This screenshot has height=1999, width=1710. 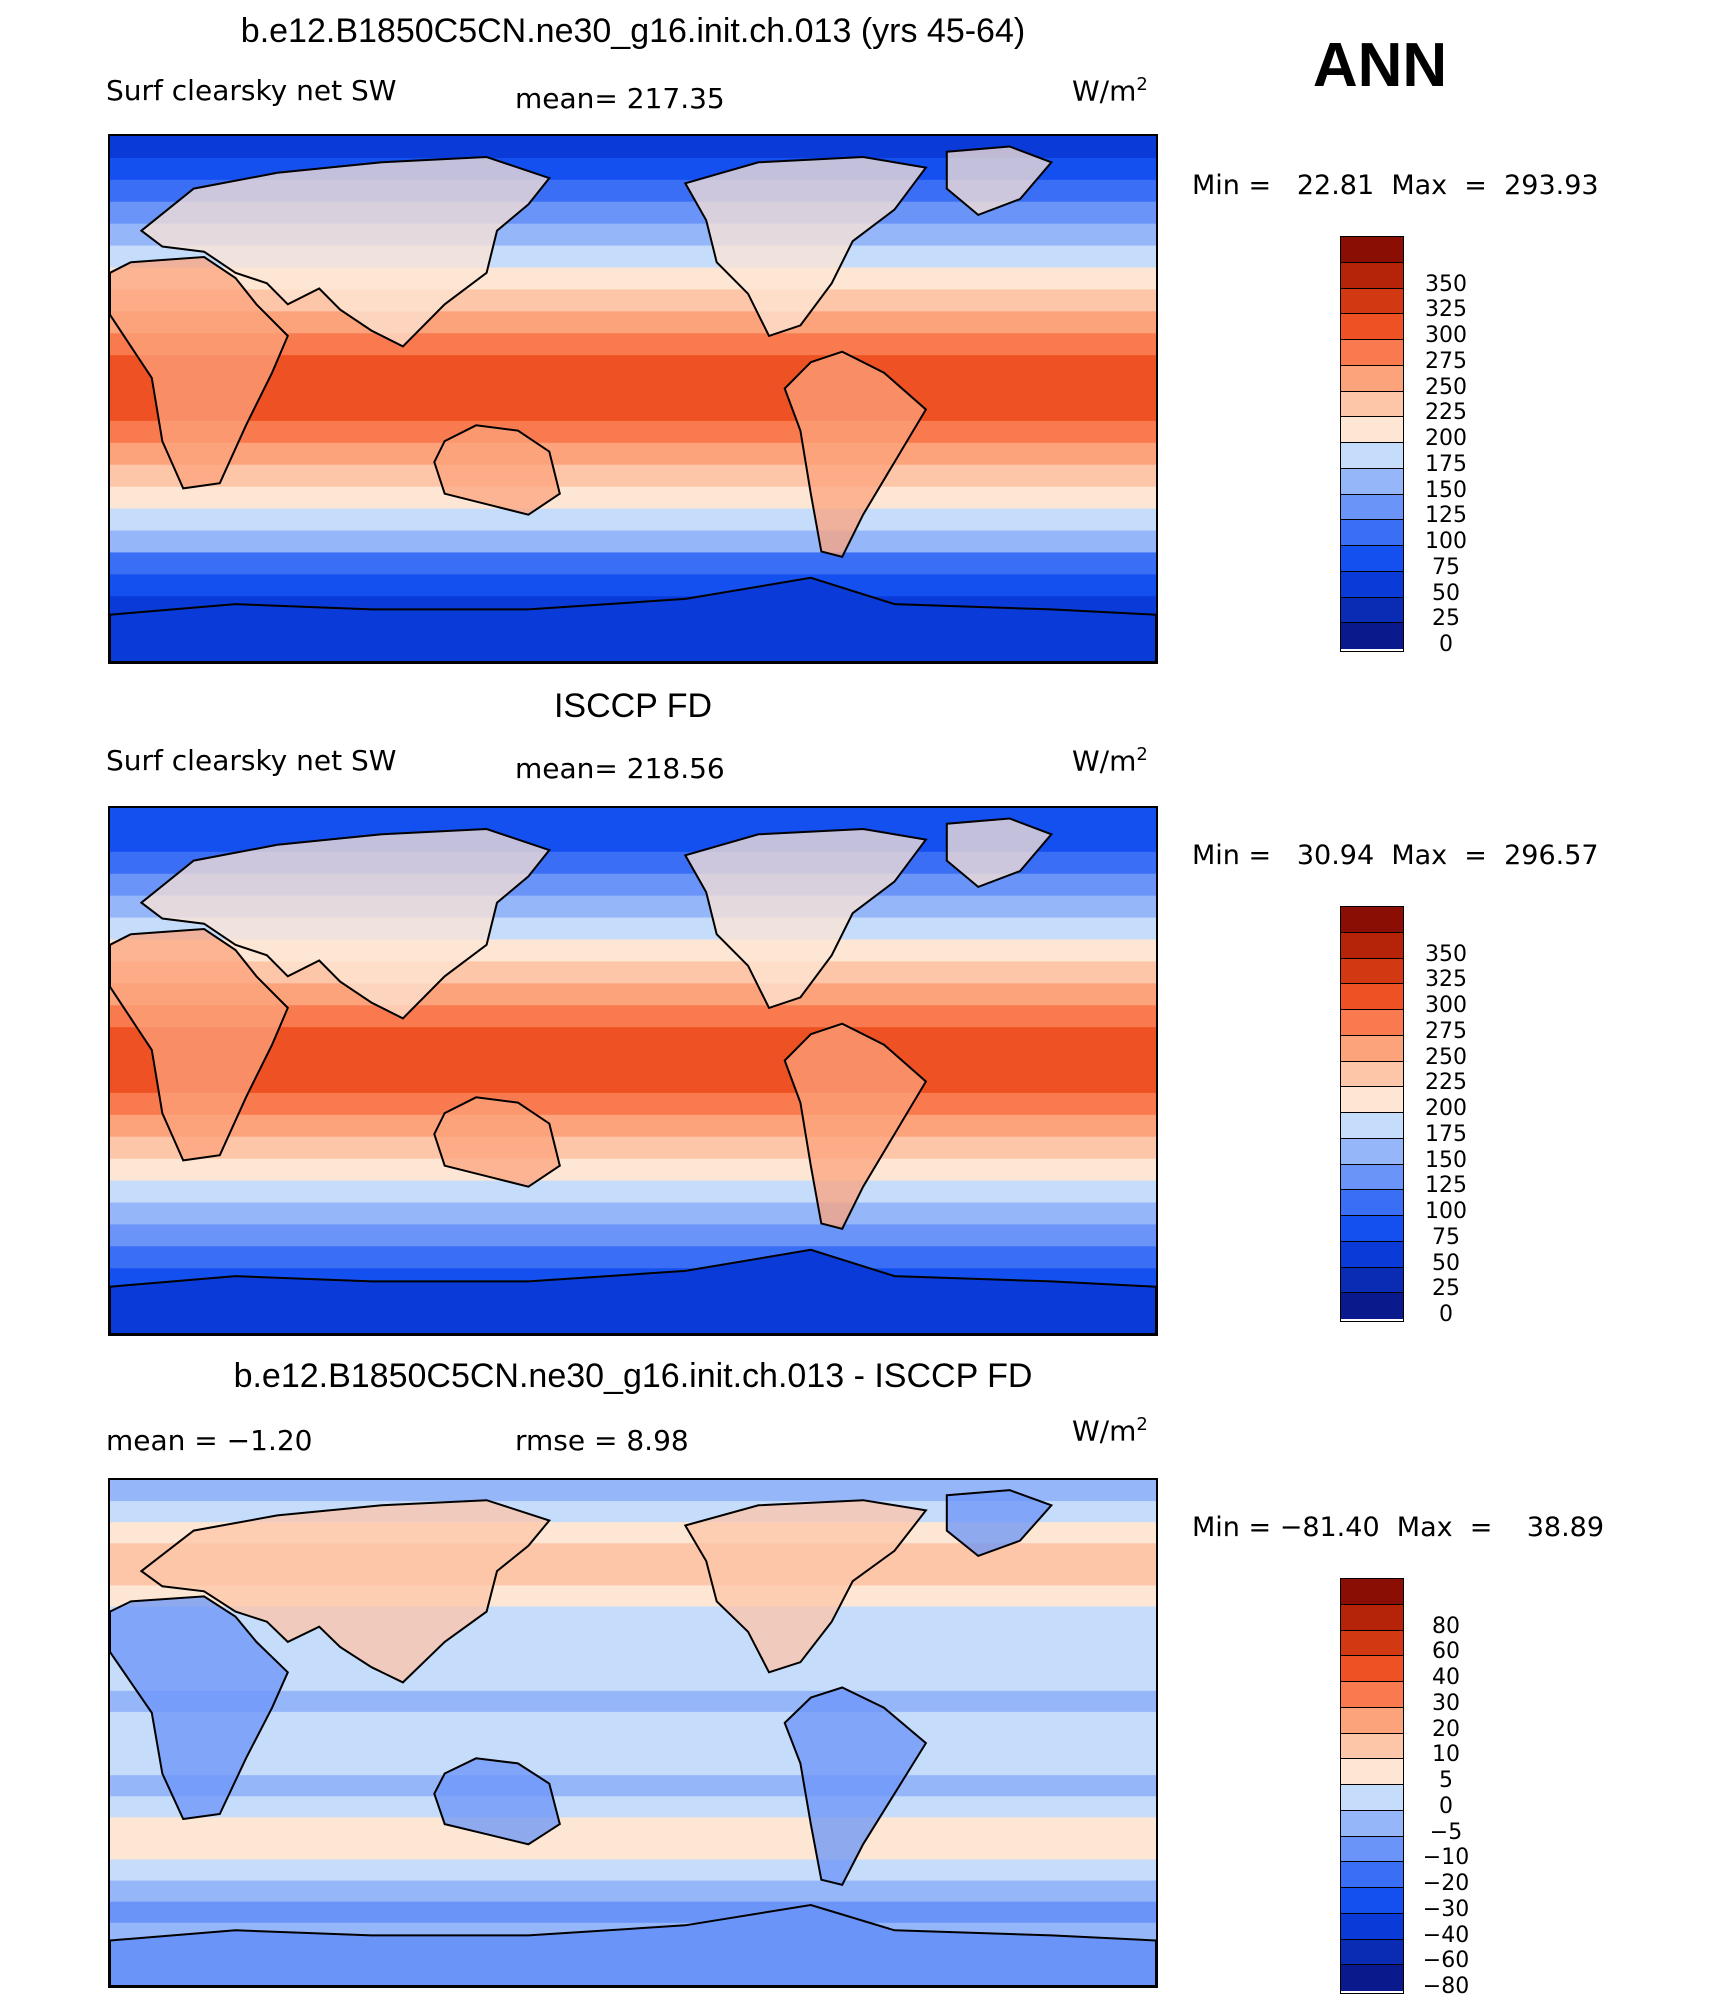 What do you see at coordinates (1446, 1678) in the screenshot?
I see `colorbar-tick-label: 40` at bounding box center [1446, 1678].